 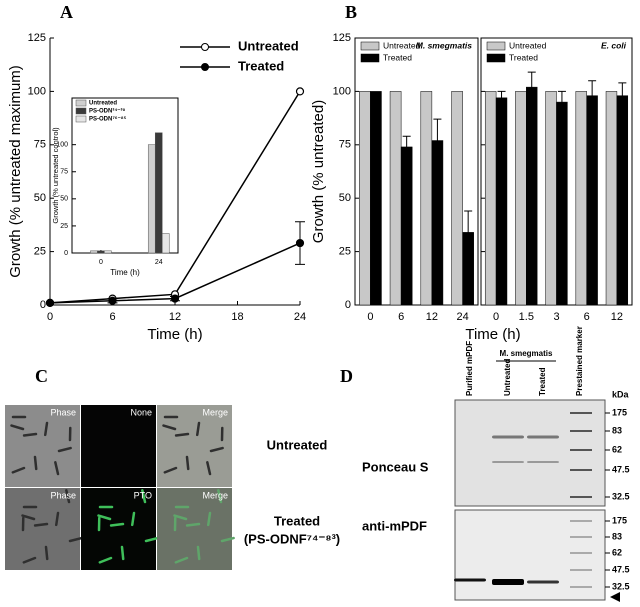 What do you see at coordinates (526, 353) in the screenshot?
I see `group-label: M. smegmatis` at bounding box center [526, 353].